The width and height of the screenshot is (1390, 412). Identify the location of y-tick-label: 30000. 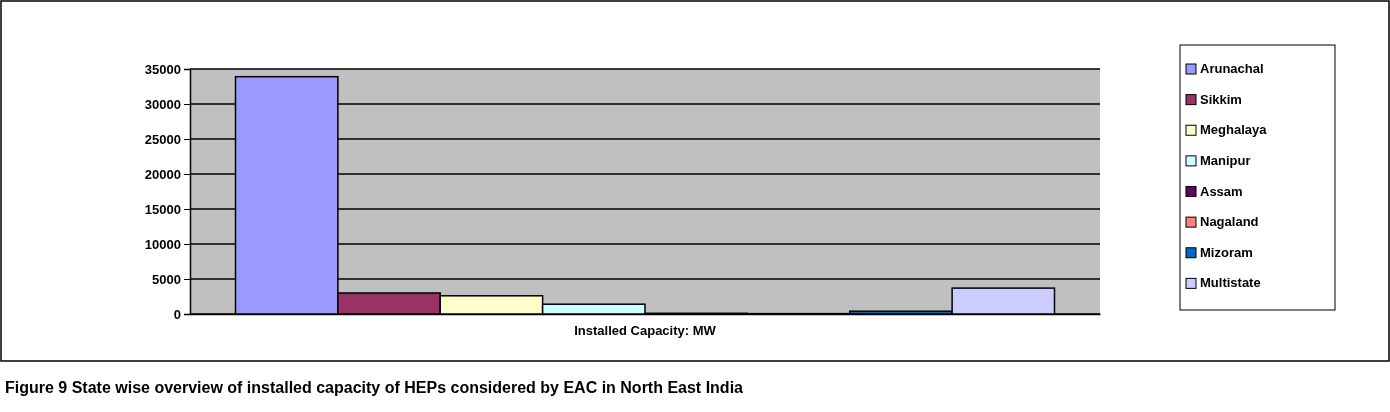
(162, 104).